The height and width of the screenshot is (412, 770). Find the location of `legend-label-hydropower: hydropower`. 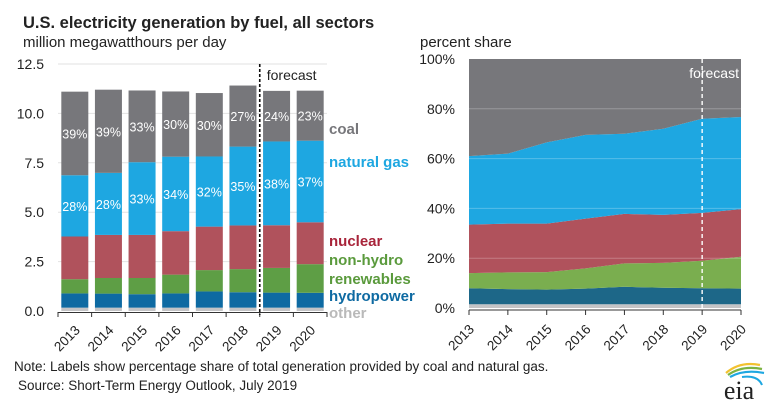

legend-label-hydropower: hydropower is located at coordinates (372, 296).